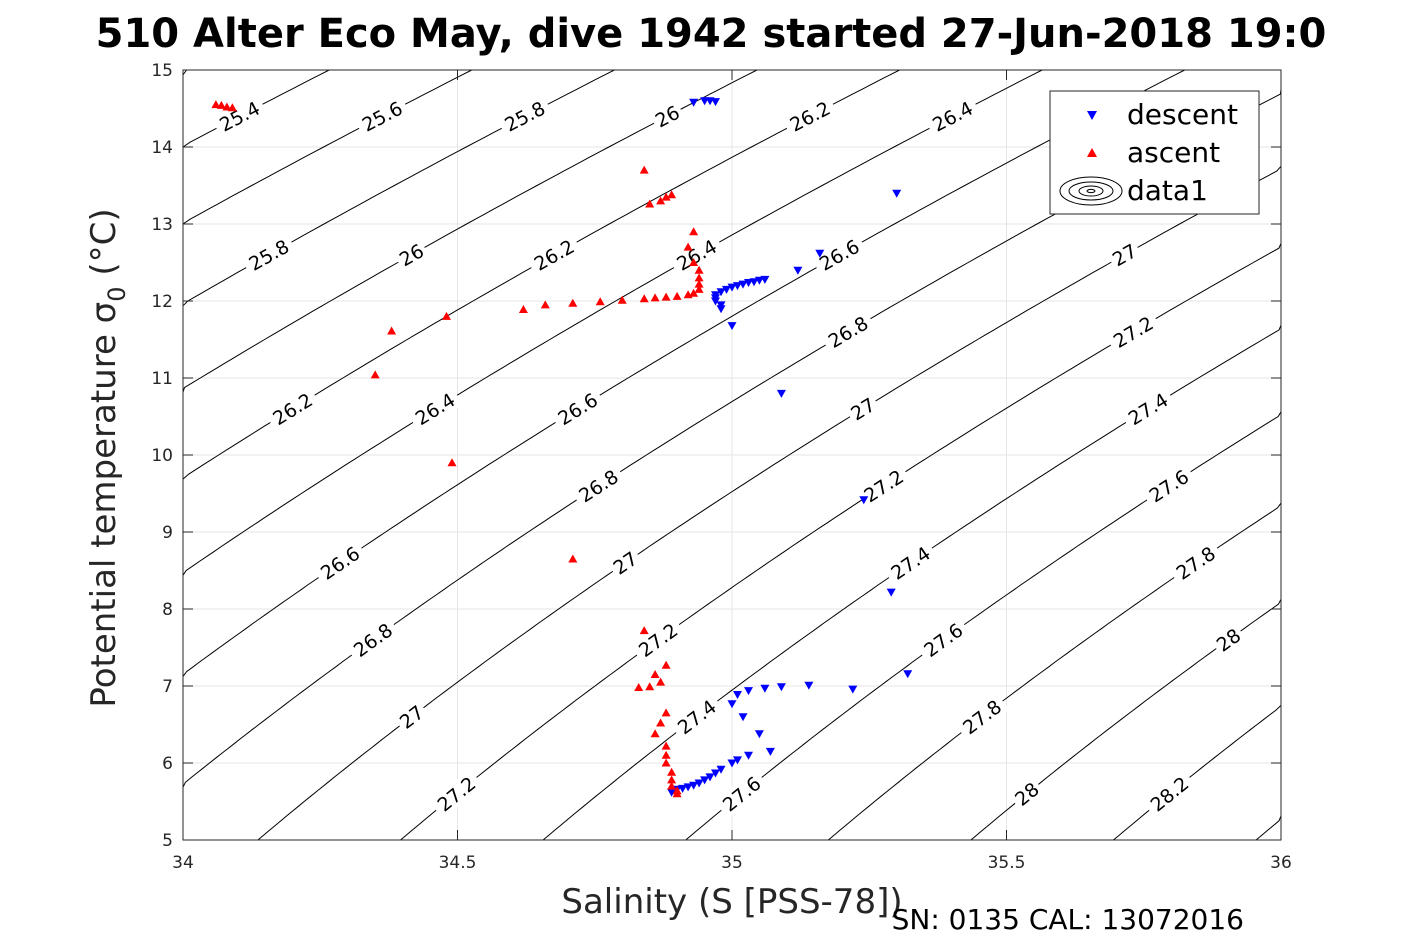  Describe the element at coordinates (167, 764) in the screenshot. I see `y-tick-label-1: 6` at that location.